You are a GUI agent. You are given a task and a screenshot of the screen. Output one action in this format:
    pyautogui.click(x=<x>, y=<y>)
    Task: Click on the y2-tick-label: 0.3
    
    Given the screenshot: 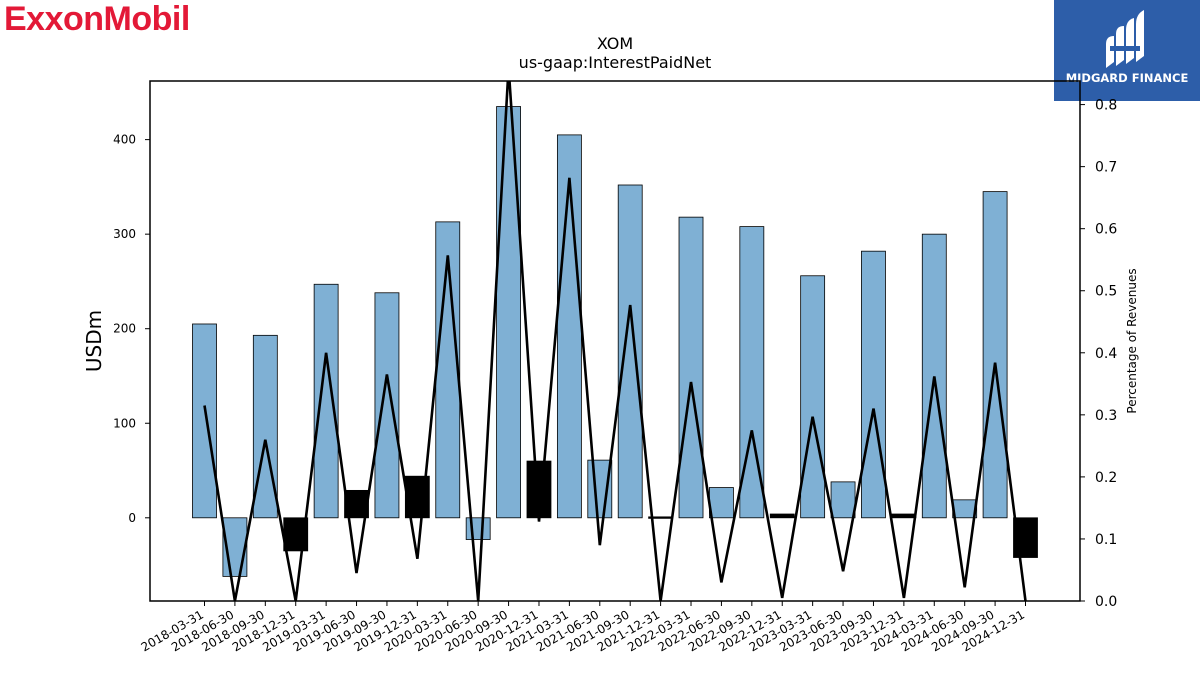 What is the action you would take?
    pyautogui.click(x=1106, y=416)
    